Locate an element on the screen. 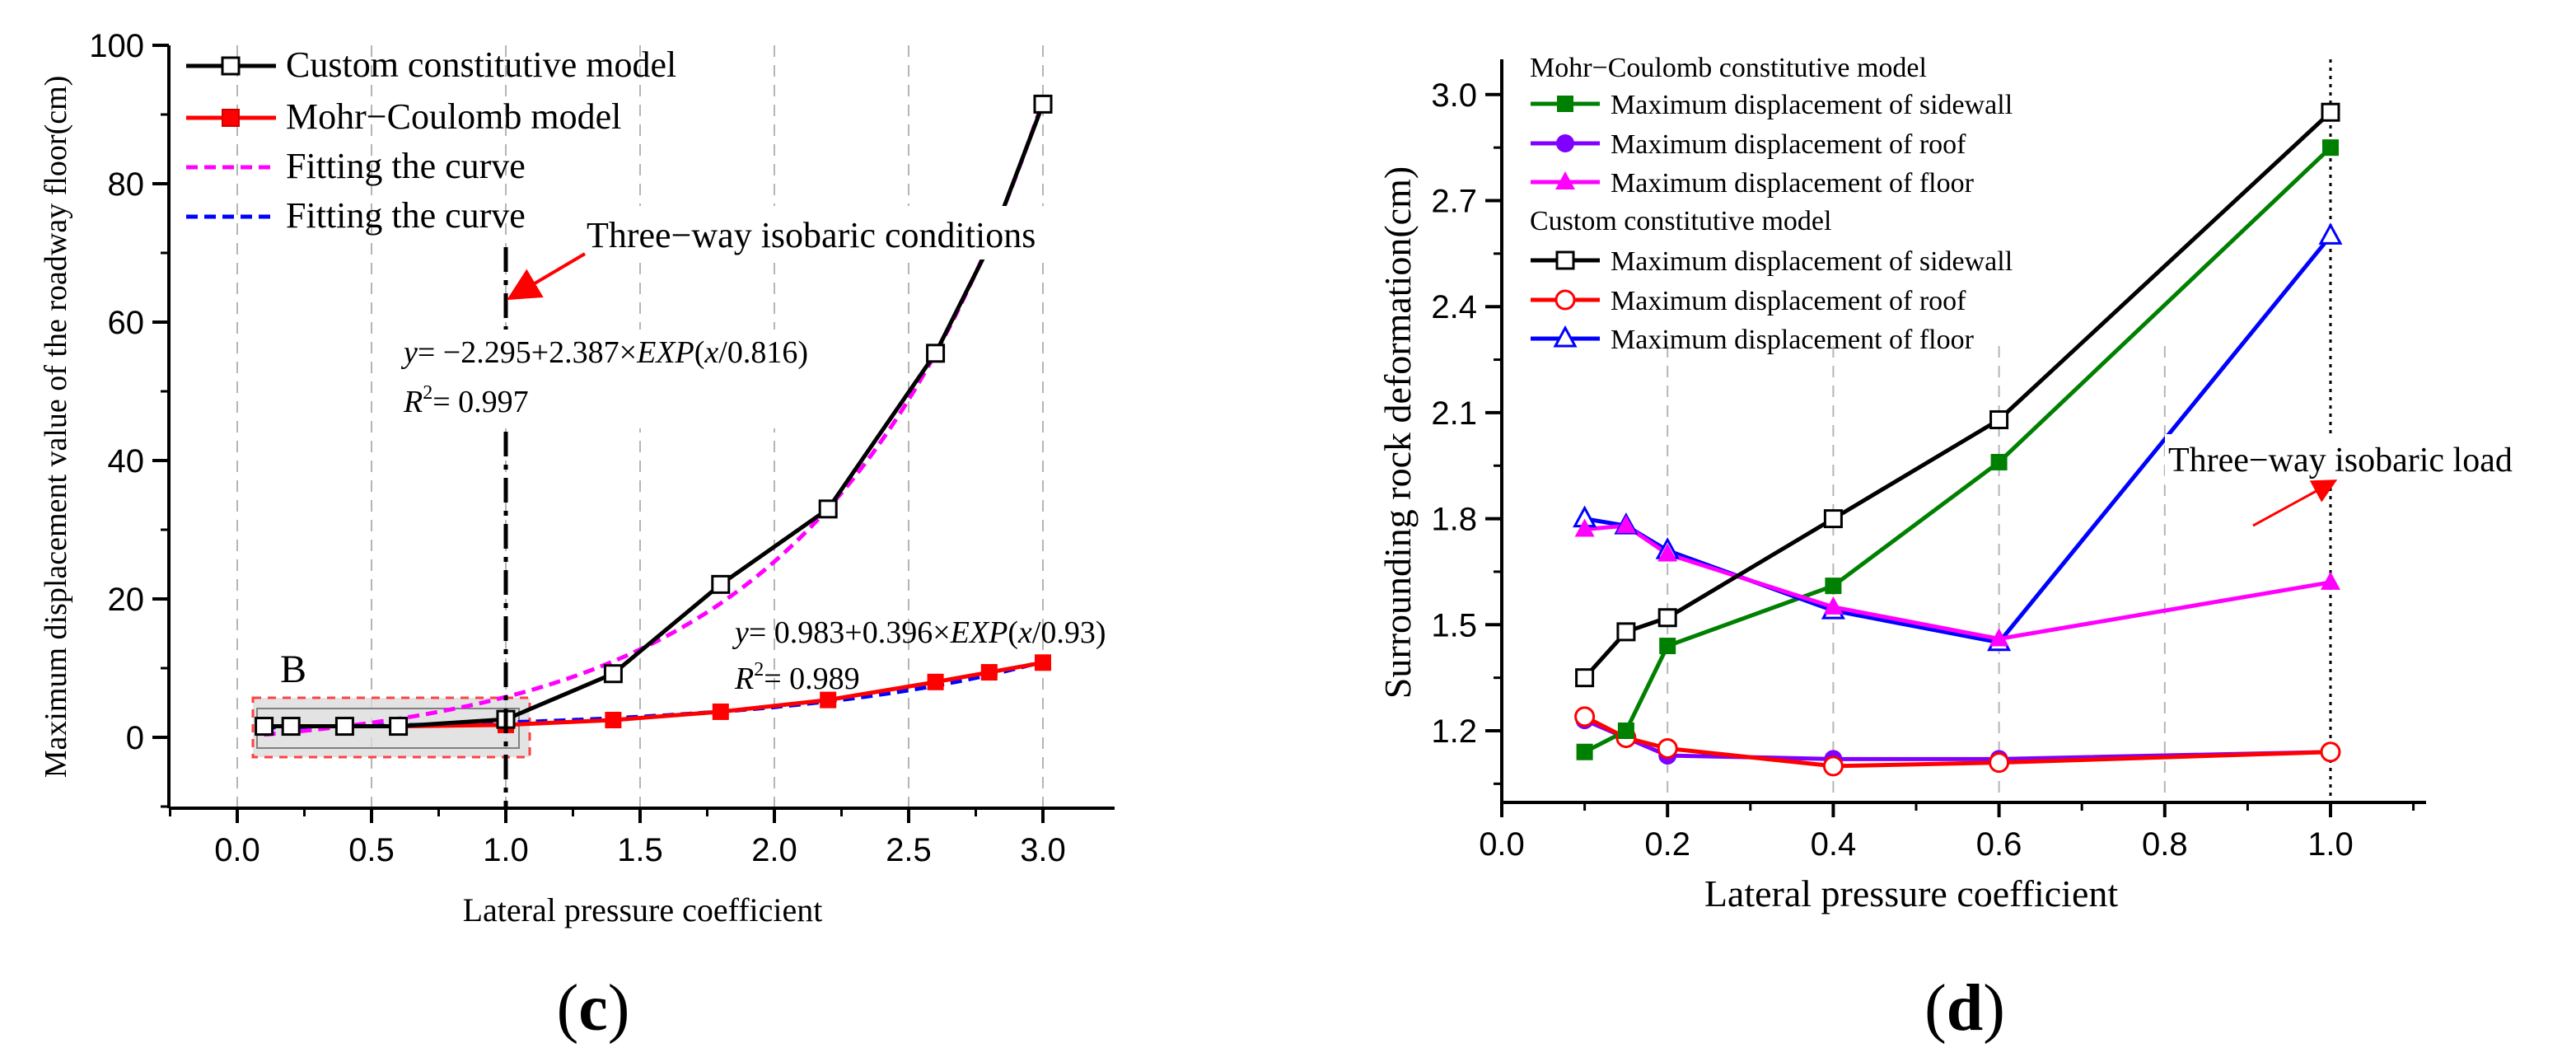  c-legend-marker-custom is located at coordinates (231, 66).